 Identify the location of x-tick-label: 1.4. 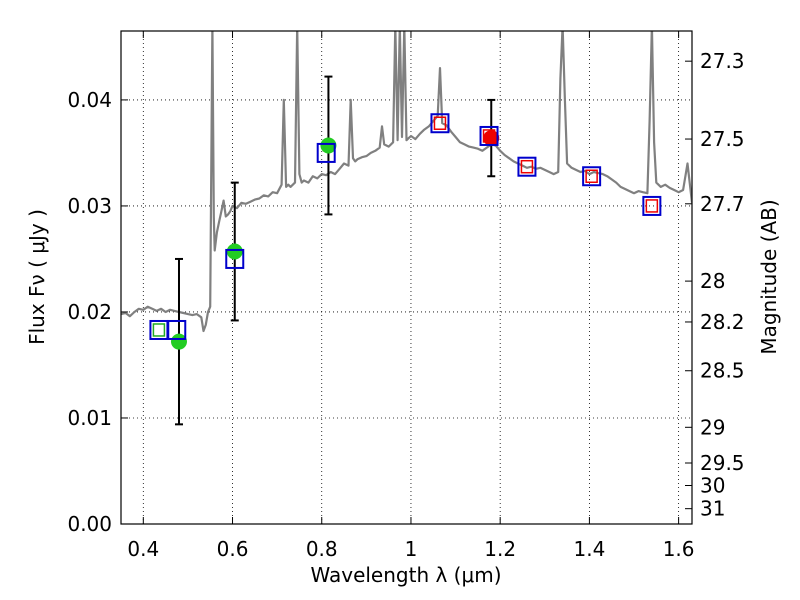
(589, 549).